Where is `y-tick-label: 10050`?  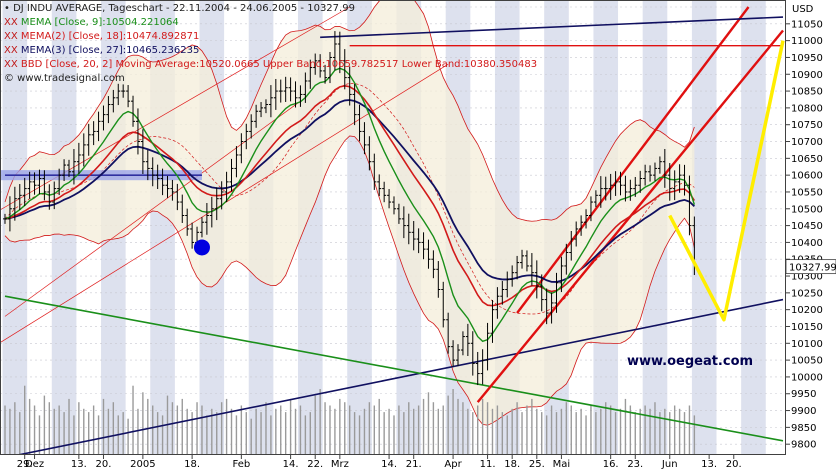 y-tick-label: 10050 is located at coordinates (807, 361).